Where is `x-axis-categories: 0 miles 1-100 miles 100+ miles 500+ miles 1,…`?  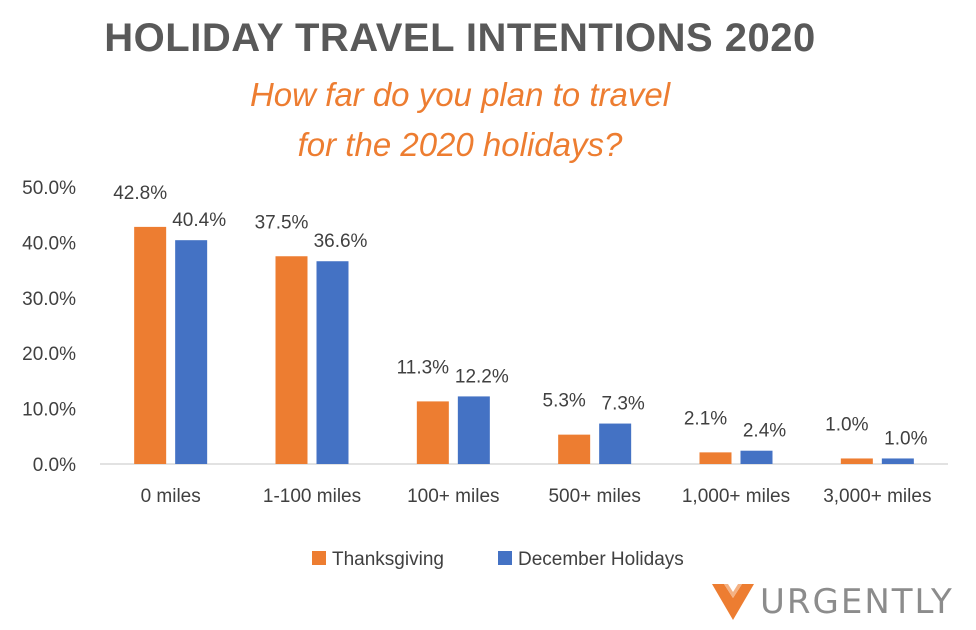
x-axis-categories: 0 miles 1-100 miles 100+ miles 500+ miles 1,… is located at coordinates (536, 496).